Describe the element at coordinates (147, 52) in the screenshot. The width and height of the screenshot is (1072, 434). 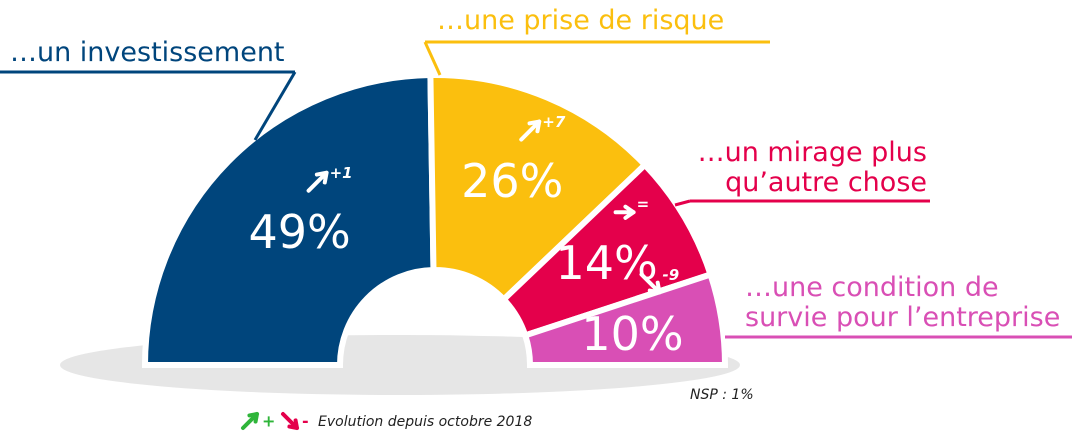
I see `category-label: …un investissement` at that location.